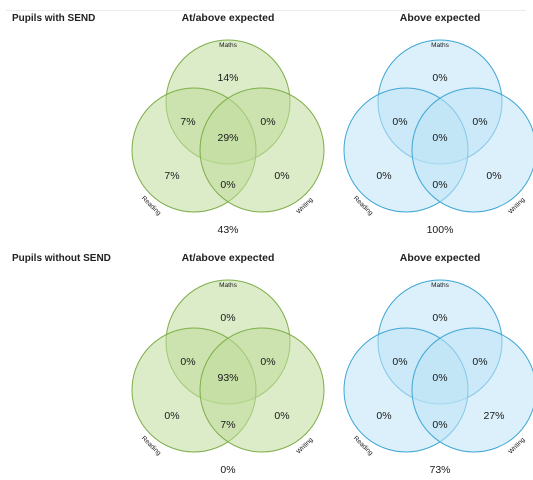 The image size is (533, 480). I want to click on region-value-none: 100%, so click(440, 230).